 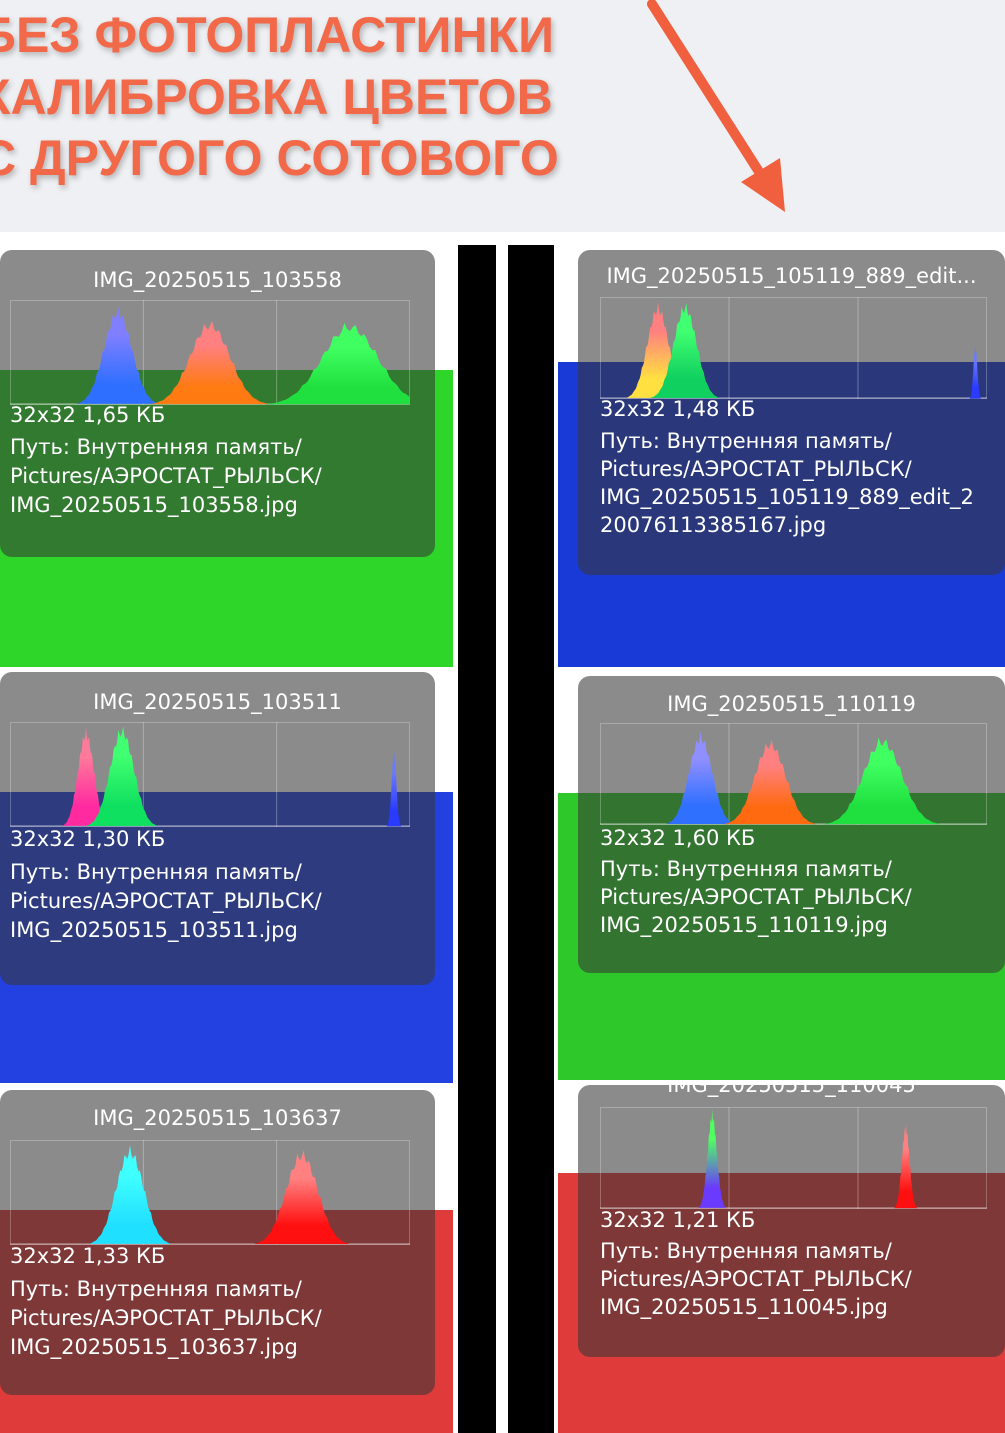 I want to click on image-title: IMG_20250515_103511, so click(x=217, y=702).